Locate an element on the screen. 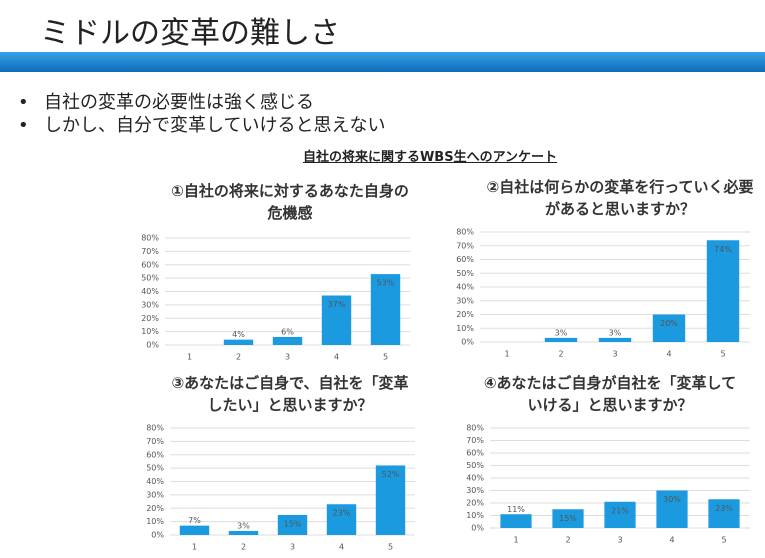 The width and height of the screenshot is (765, 558). bullet-text: しかし、自分で変革していけると思えない is located at coordinates (215, 125).